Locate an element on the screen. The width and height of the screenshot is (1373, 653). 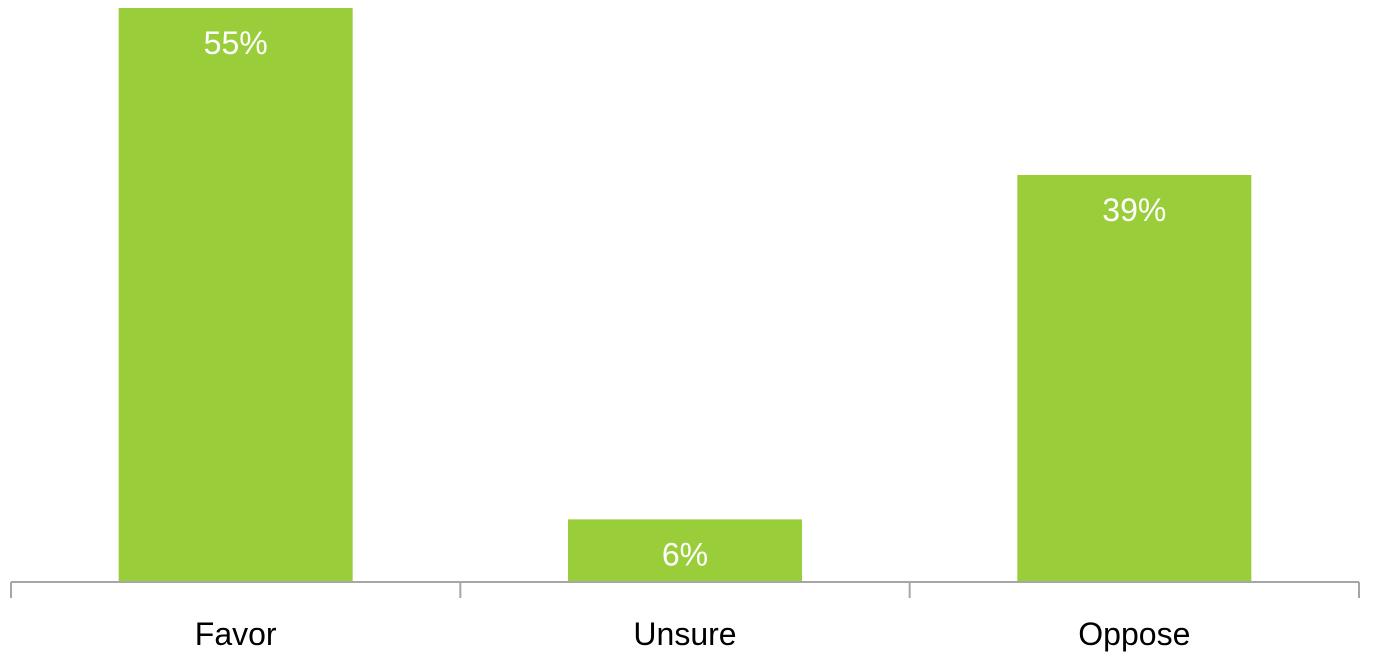
category-label-oppose: Oppose is located at coordinates (1134, 634).